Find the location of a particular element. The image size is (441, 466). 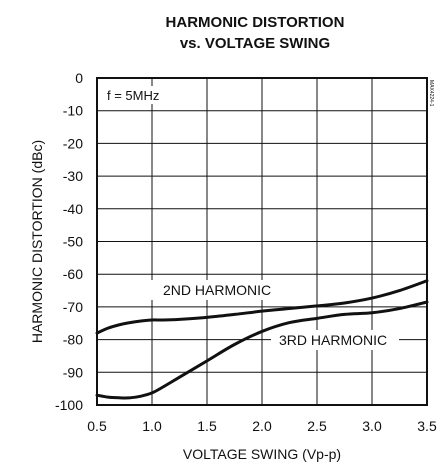

note-backdrop is located at coordinates (131, 95).